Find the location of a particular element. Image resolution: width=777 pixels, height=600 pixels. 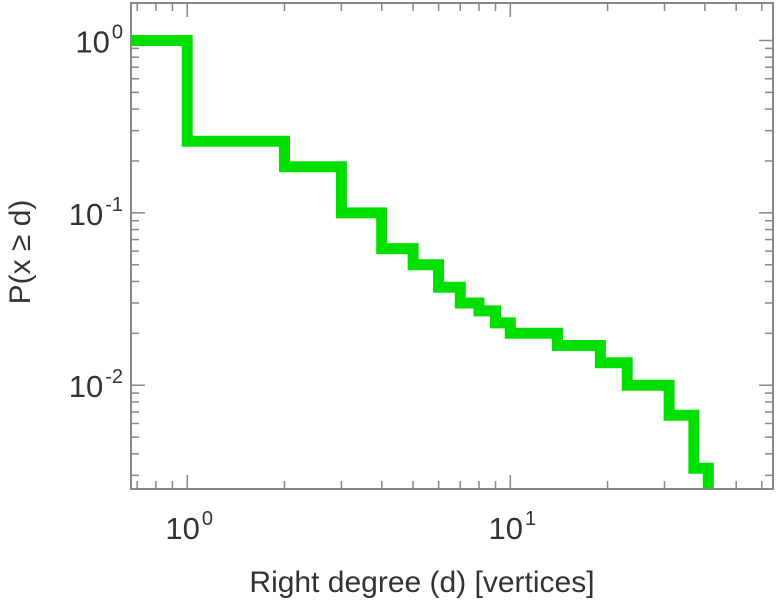

y-tick-label: 10 0 is located at coordinates (99, 40).